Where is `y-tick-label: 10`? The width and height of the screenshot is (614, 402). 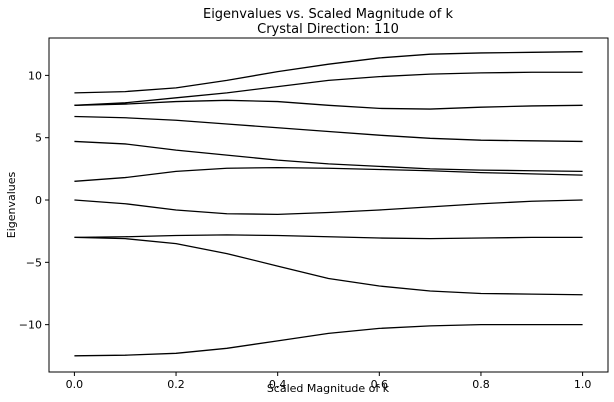 y-tick-label: 10 is located at coordinates (35, 75).